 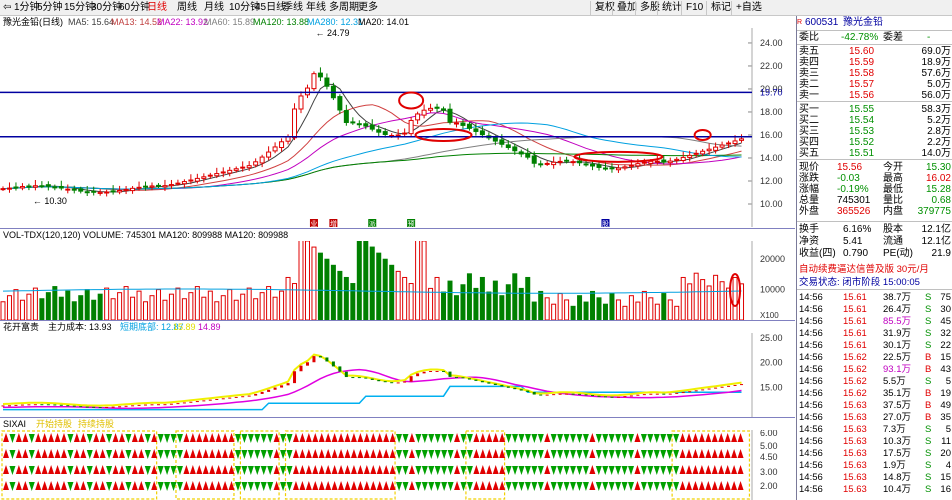 I want to click on tick-row: 14:56 15.61 26.4万 S 30, so click(x=874, y=309).